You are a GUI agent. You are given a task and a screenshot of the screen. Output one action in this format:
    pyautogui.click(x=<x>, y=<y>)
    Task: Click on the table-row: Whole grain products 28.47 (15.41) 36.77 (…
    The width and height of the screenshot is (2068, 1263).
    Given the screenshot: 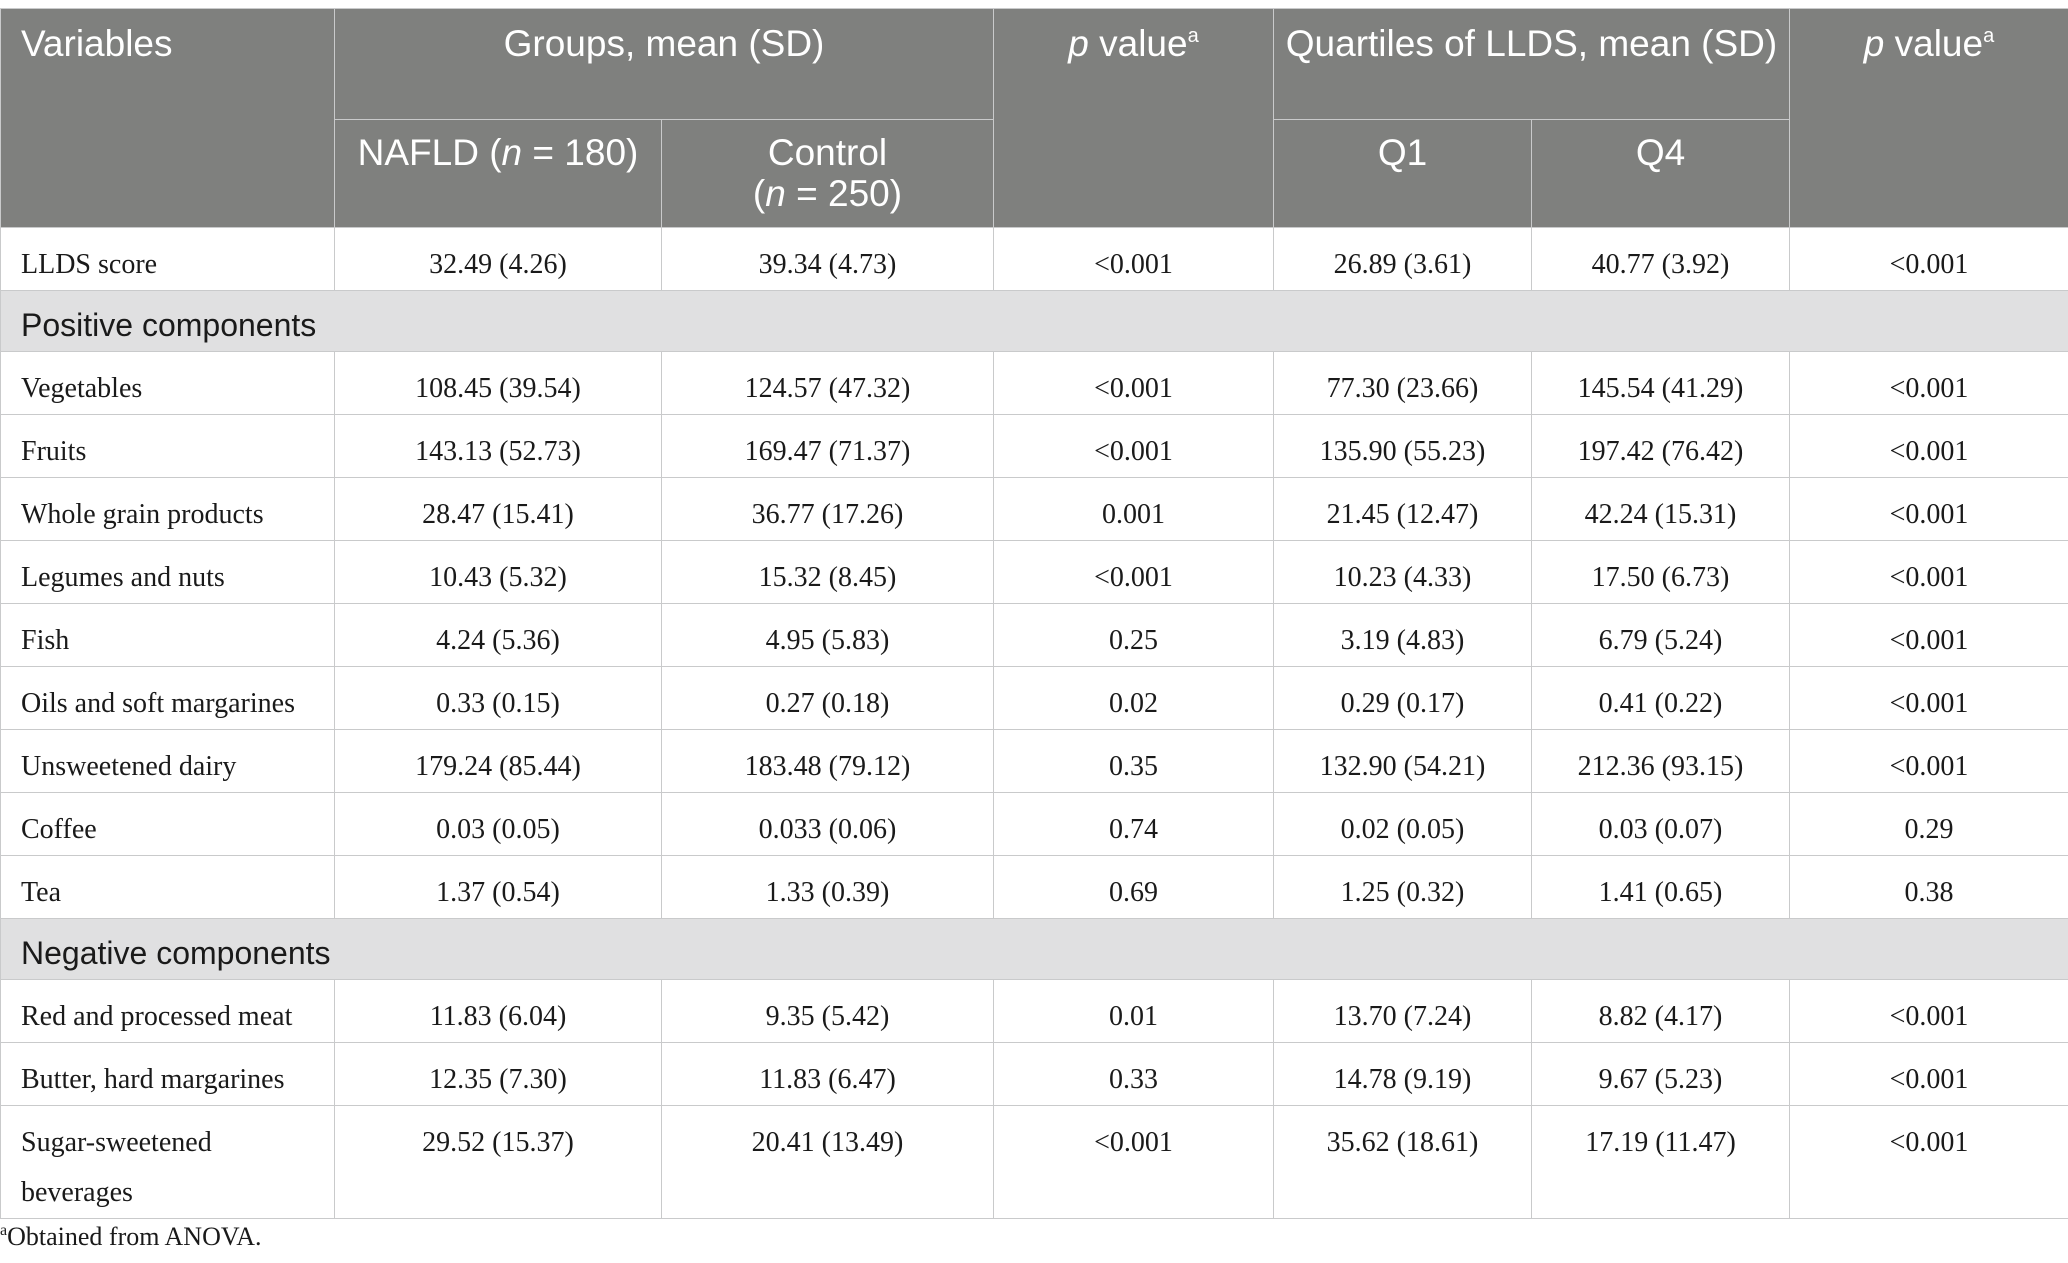 What is the action you would take?
    pyautogui.click(x=1034, y=509)
    